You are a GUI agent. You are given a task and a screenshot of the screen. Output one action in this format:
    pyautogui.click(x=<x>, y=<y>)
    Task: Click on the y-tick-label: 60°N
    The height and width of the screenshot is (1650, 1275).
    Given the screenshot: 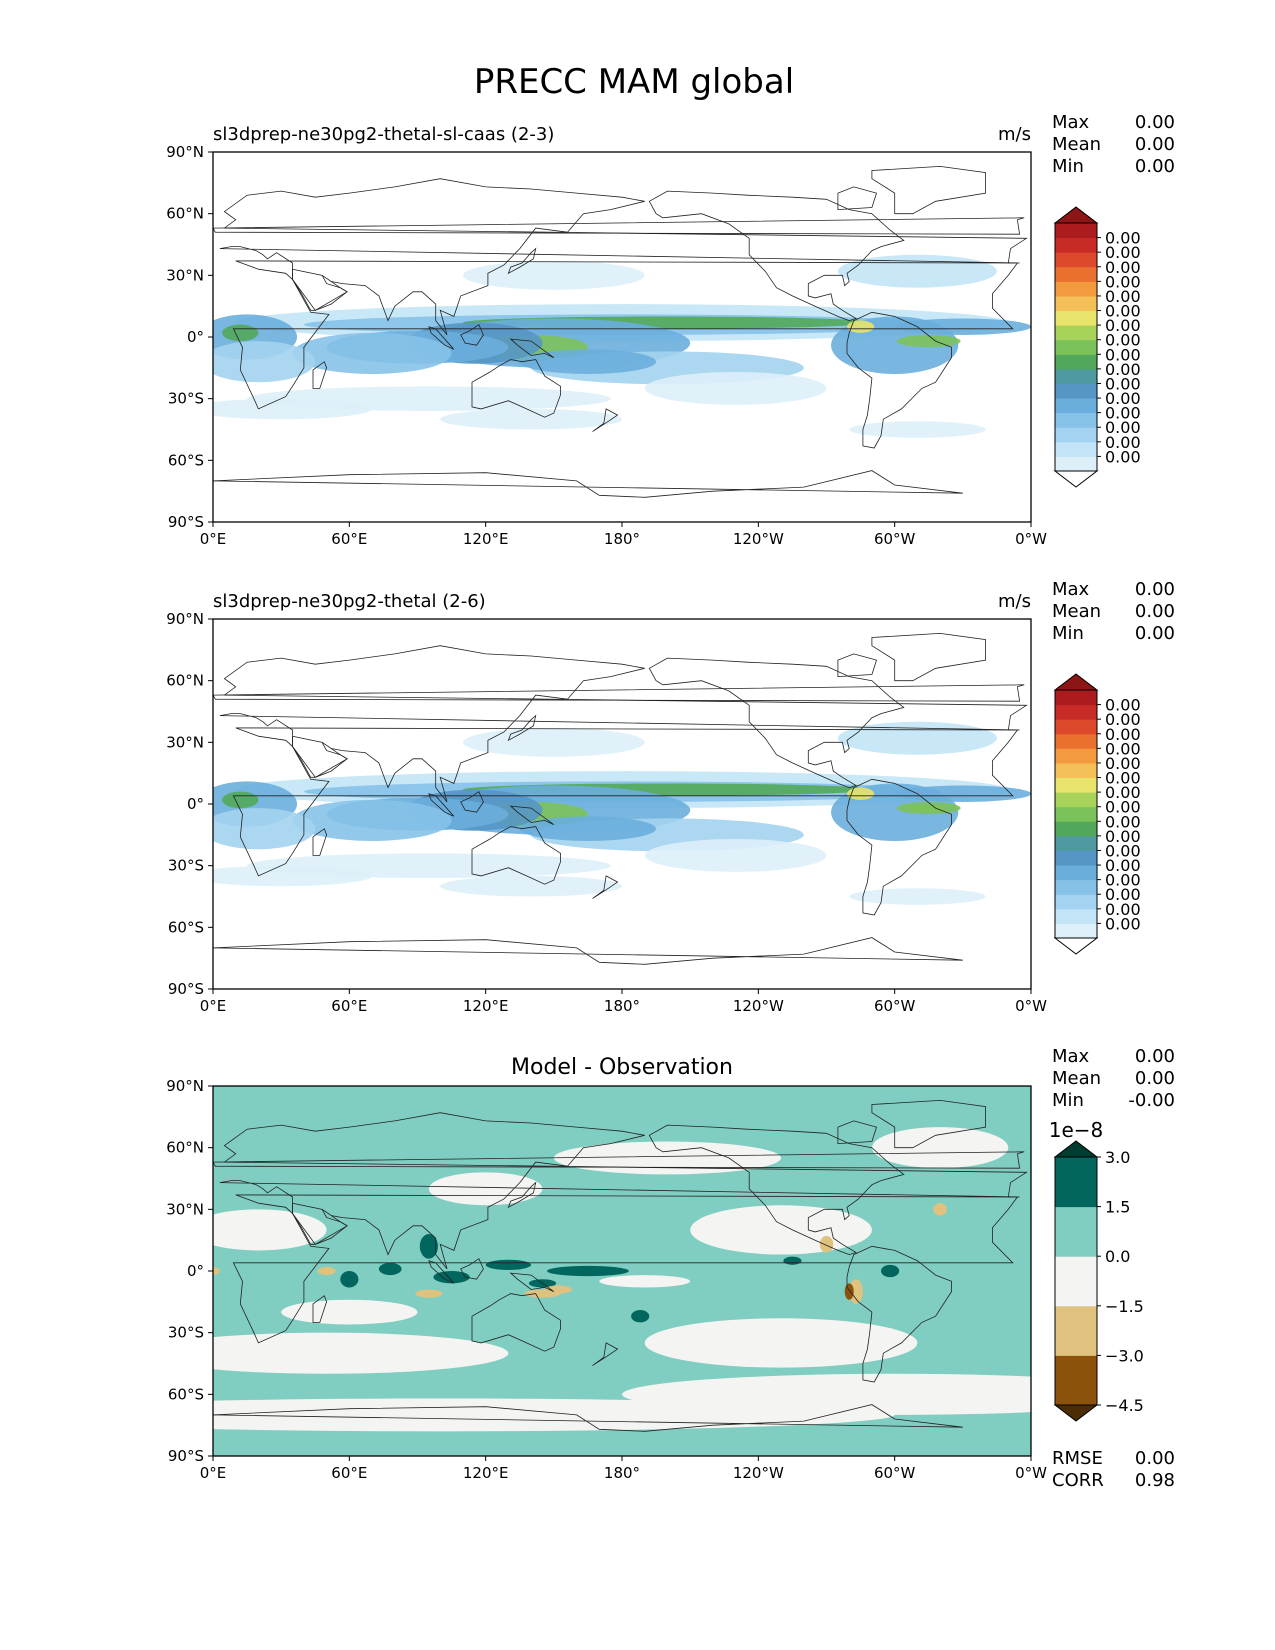 What is the action you would take?
    pyautogui.click(x=185, y=681)
    